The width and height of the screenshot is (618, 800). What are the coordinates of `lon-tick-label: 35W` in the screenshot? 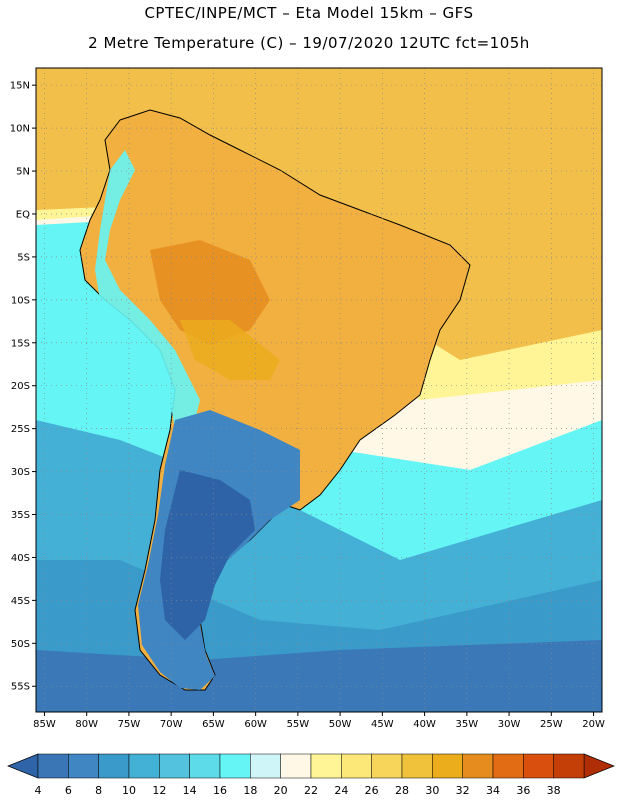 It's located at (467, 724).